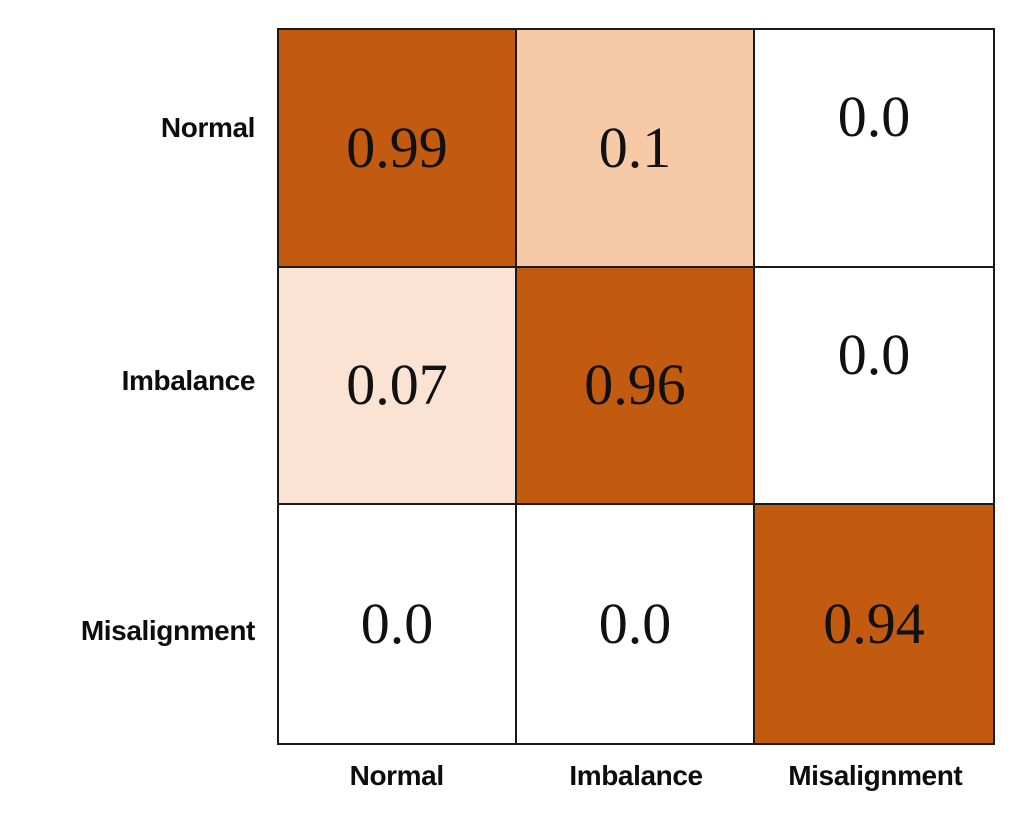  Describe the element at coordinates (168, 630) in the screenshot. I see `row-label-misalignment: Misalignment` at that location.